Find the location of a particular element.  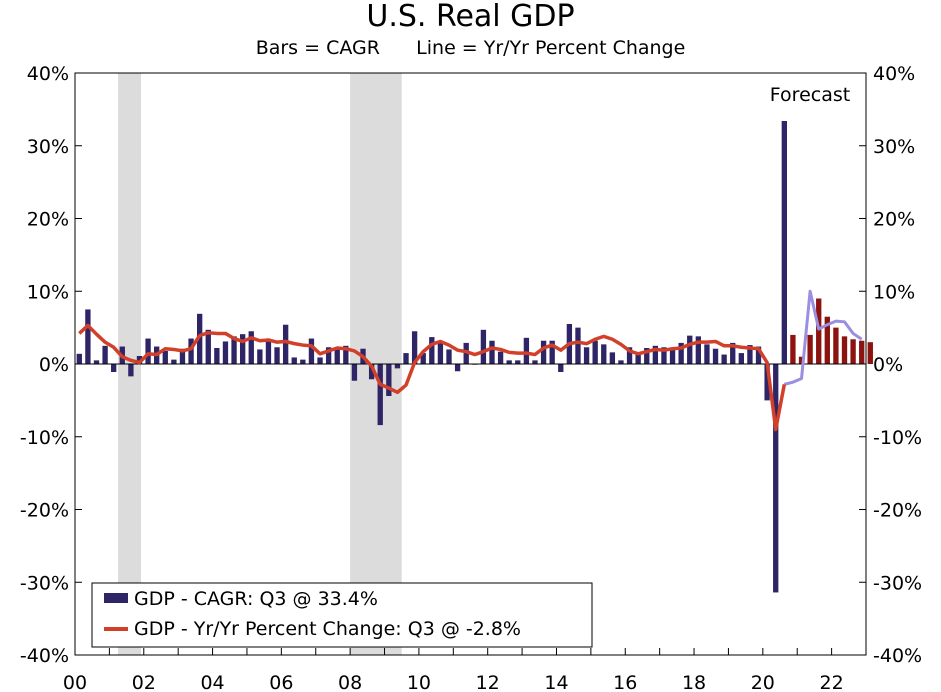

forecast-annotation: Forecast is located at coordinates (810, 95).